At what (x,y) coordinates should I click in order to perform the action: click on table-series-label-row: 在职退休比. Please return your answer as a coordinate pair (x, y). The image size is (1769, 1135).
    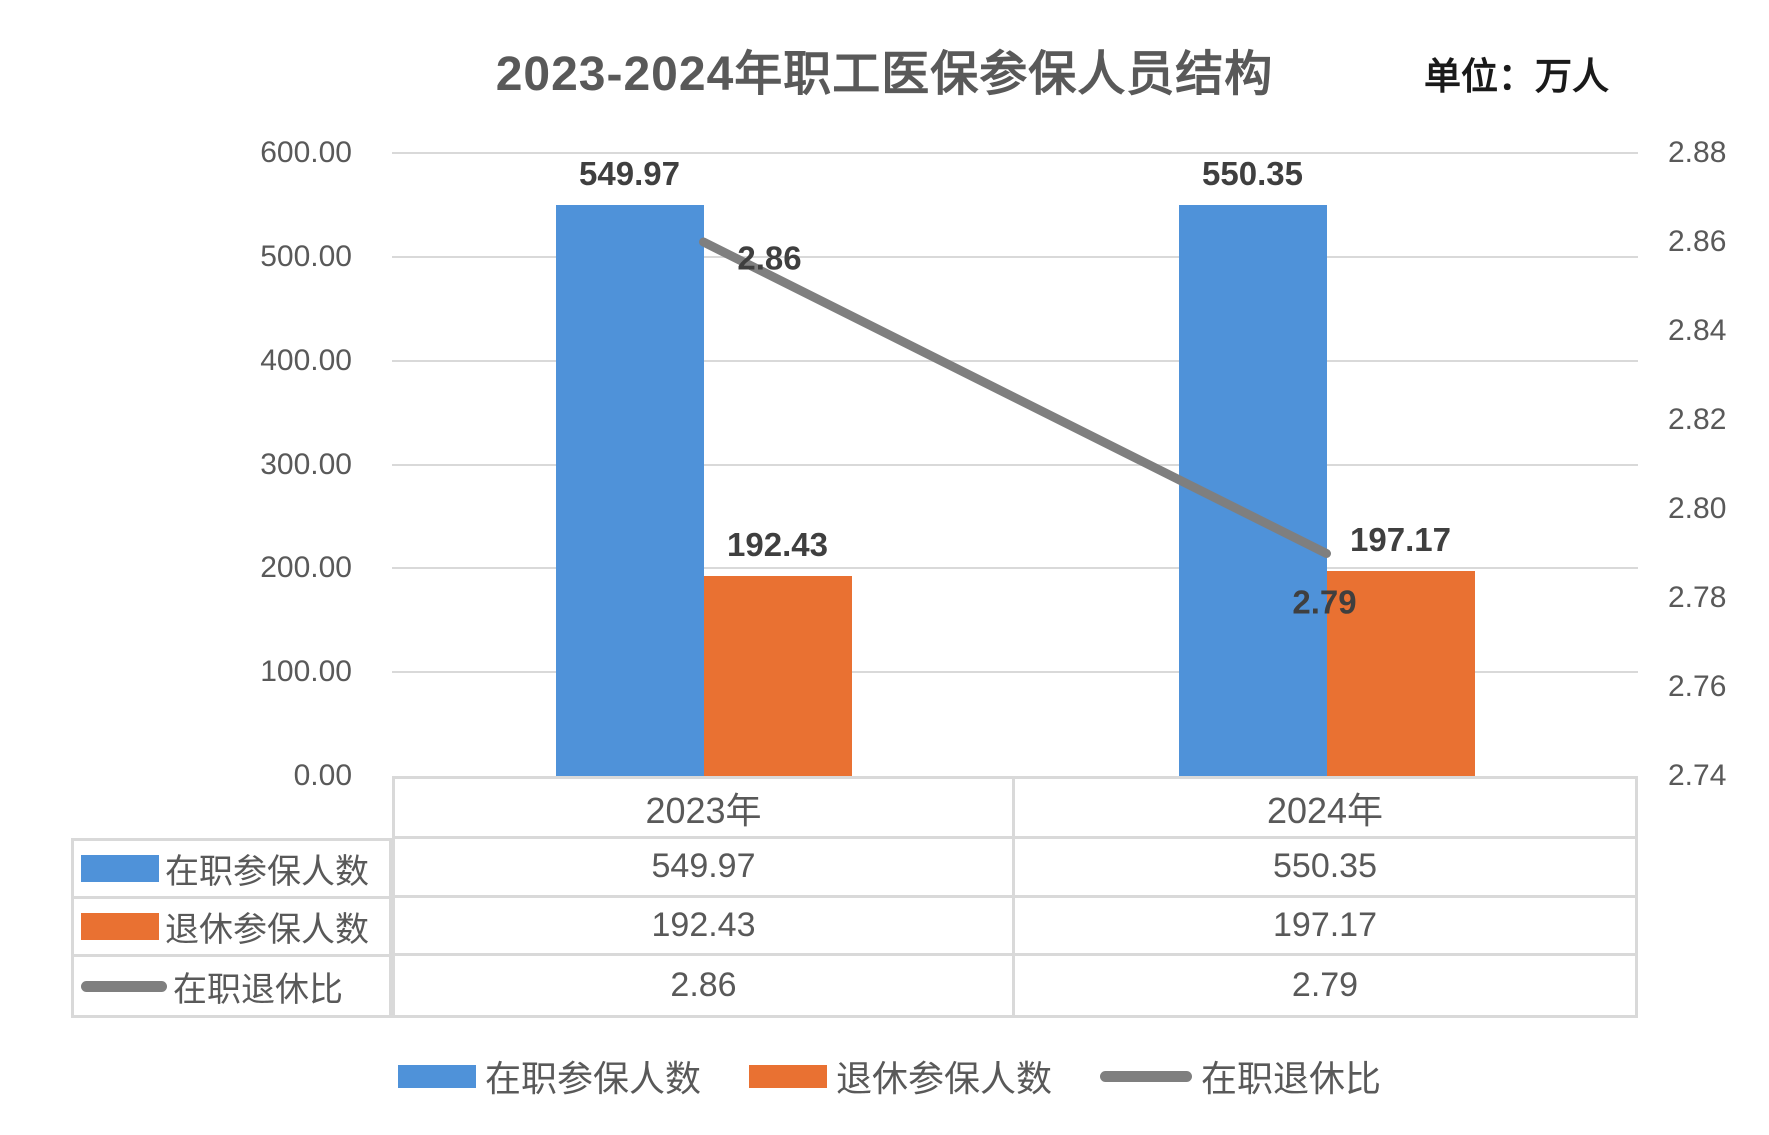
    Looking at the image, I should click on (231, 986).